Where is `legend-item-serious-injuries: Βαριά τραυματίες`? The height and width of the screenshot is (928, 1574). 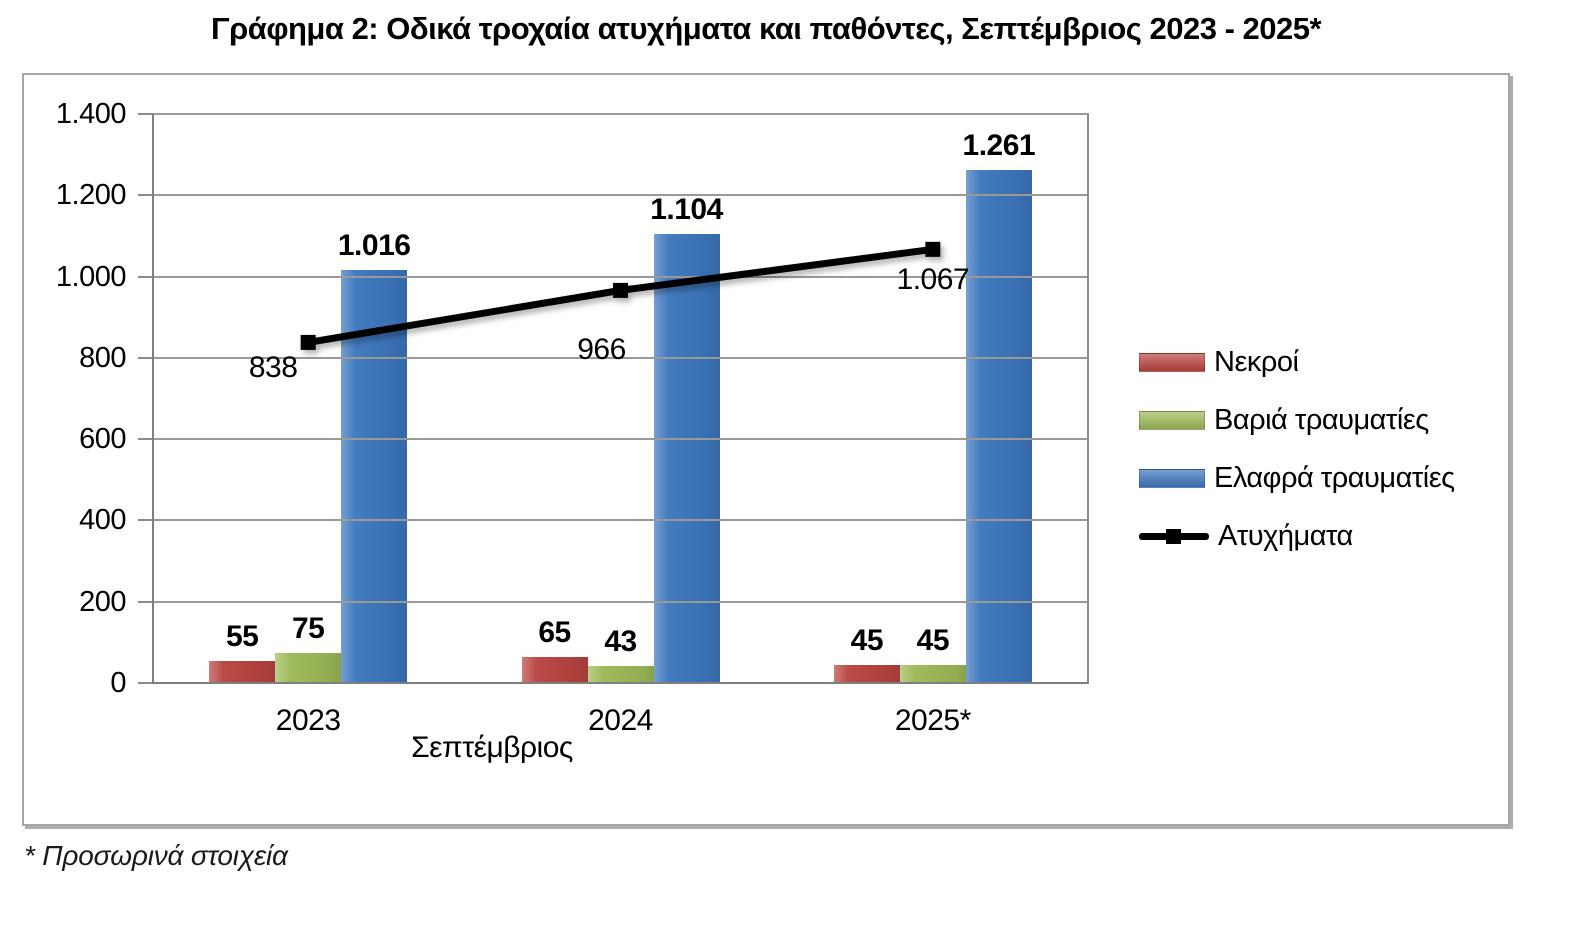 legend-item-serious-injuries: Βαριά τραυματίες is located at coordinates (1319, 420).